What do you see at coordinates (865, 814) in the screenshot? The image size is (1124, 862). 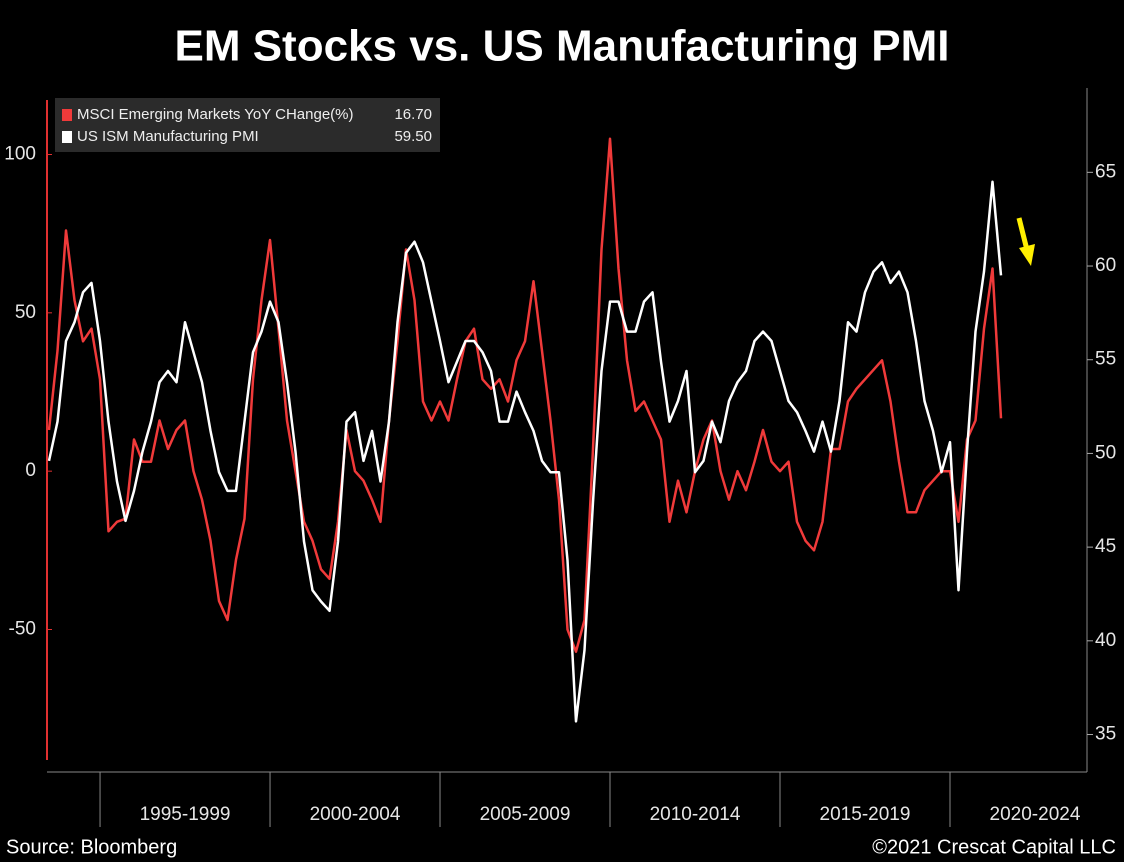 I see `x-tick-label: 2015-2019` at bounding box center [865, 814].